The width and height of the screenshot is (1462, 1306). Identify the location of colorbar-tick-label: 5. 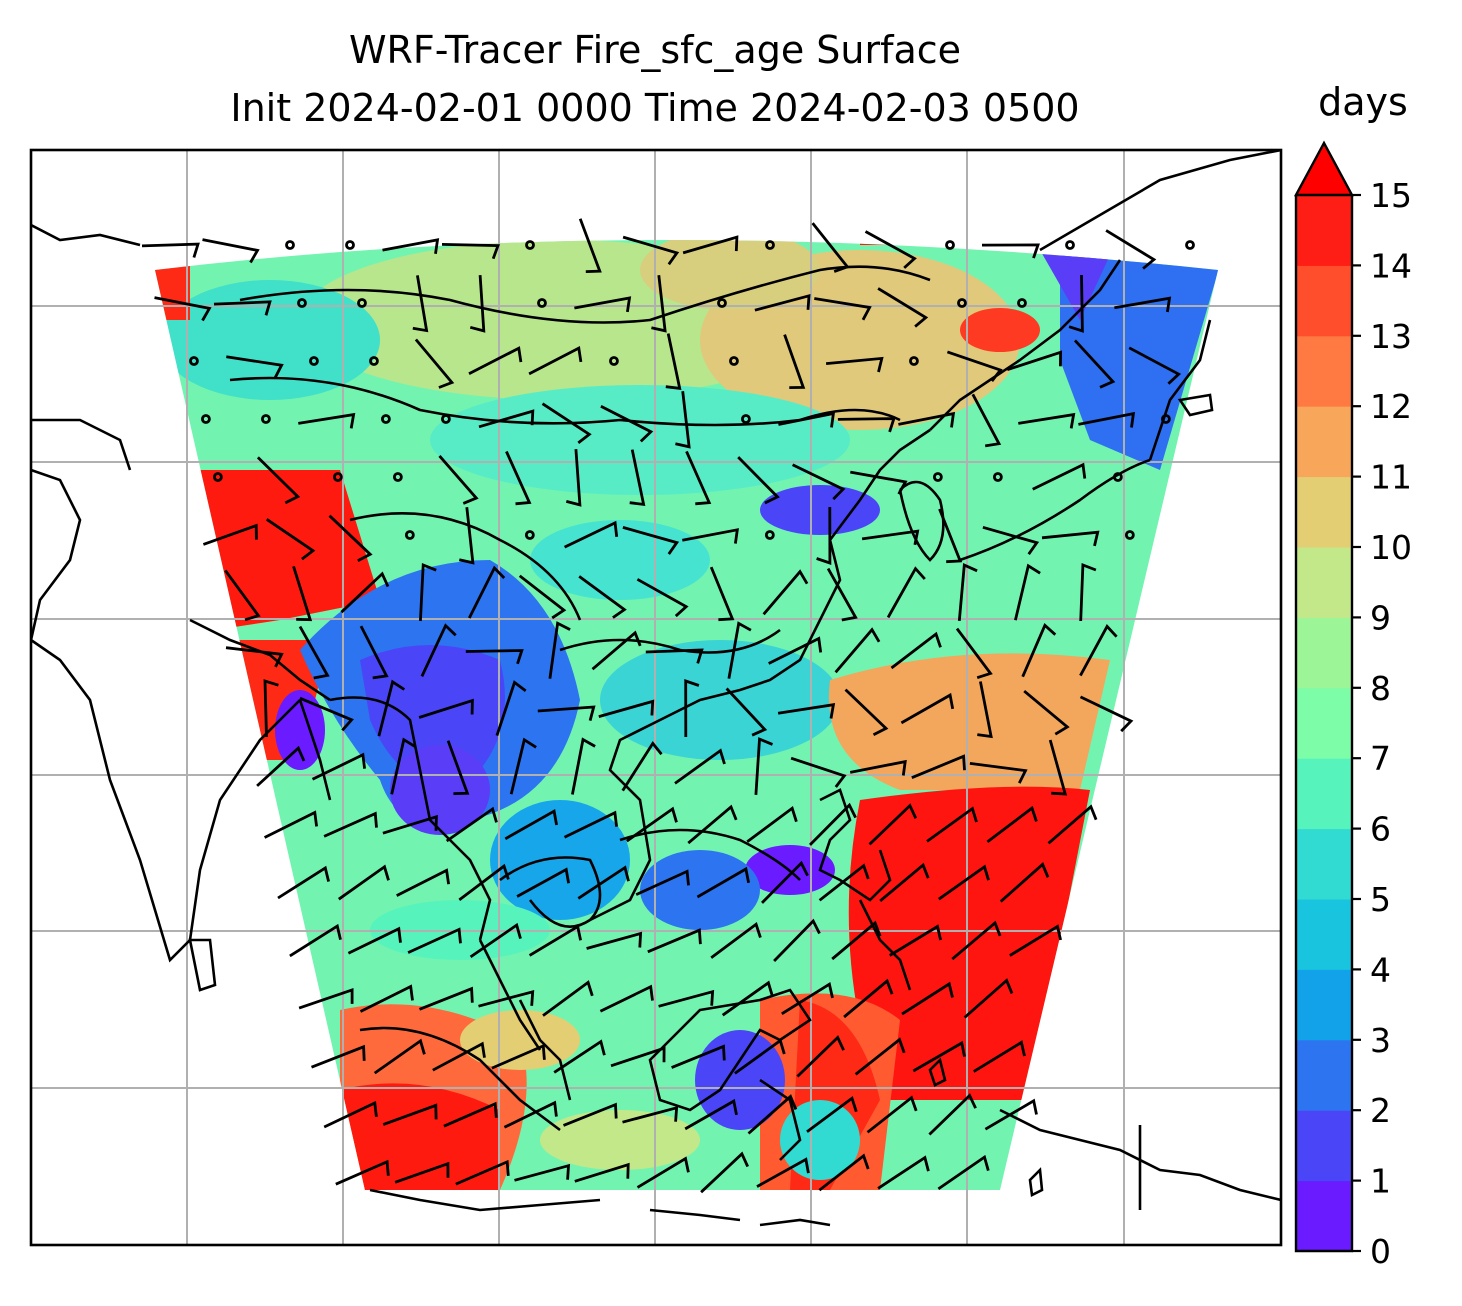
(1380, 899).